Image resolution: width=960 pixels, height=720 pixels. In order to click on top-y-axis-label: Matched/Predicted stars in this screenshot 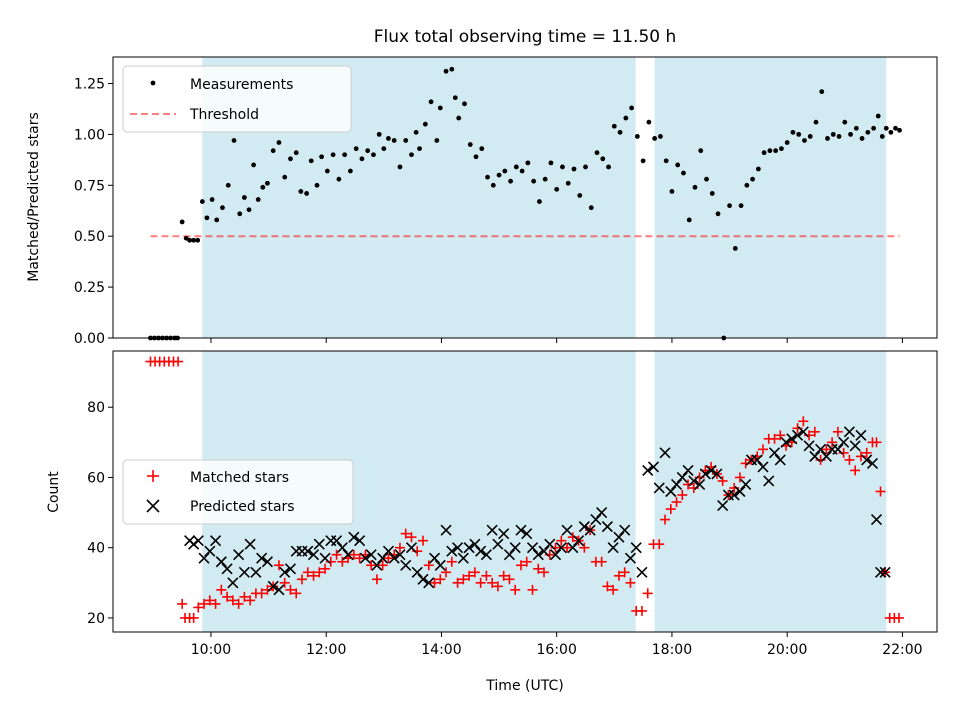, I will do `click(34, 197)`.